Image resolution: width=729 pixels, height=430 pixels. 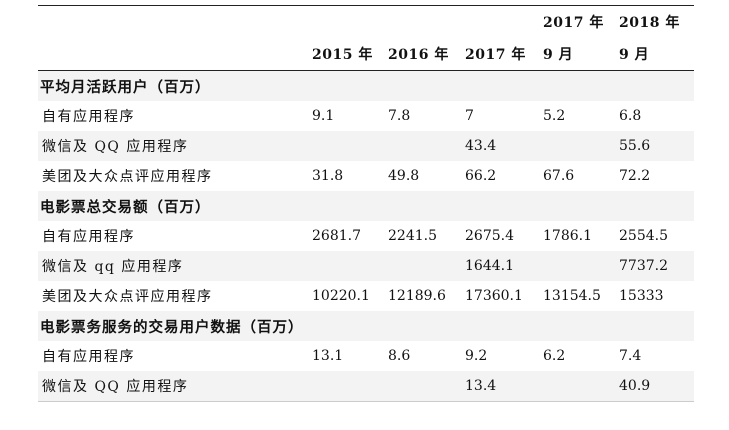 I want to click on cell-value: 6.8, so click(x=655, y=116).